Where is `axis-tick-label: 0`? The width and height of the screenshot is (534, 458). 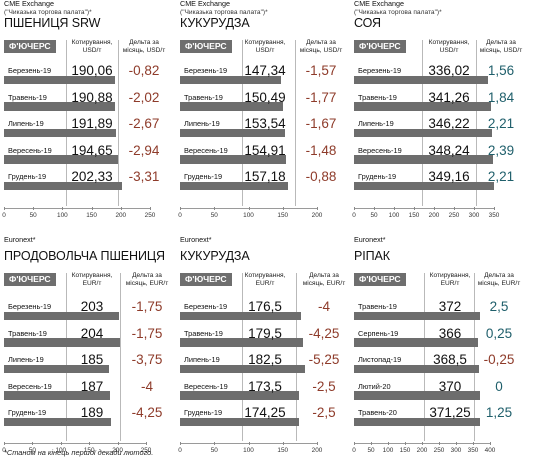 axis-tick-label: 0 is located at coordinates (4, 215).